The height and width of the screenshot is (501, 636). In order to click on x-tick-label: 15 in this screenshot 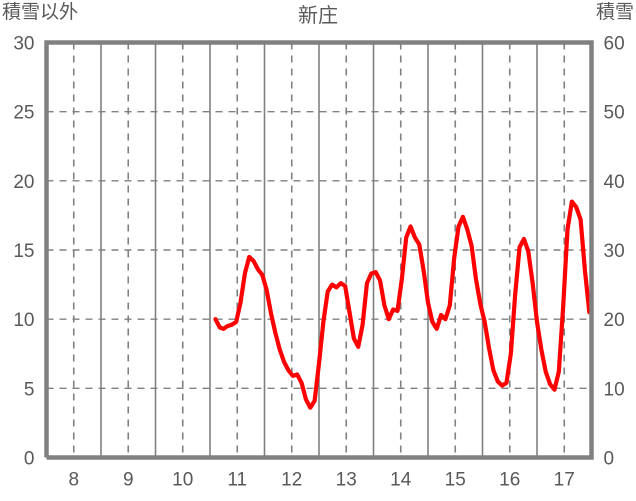, I will do `click(455, 480)`.